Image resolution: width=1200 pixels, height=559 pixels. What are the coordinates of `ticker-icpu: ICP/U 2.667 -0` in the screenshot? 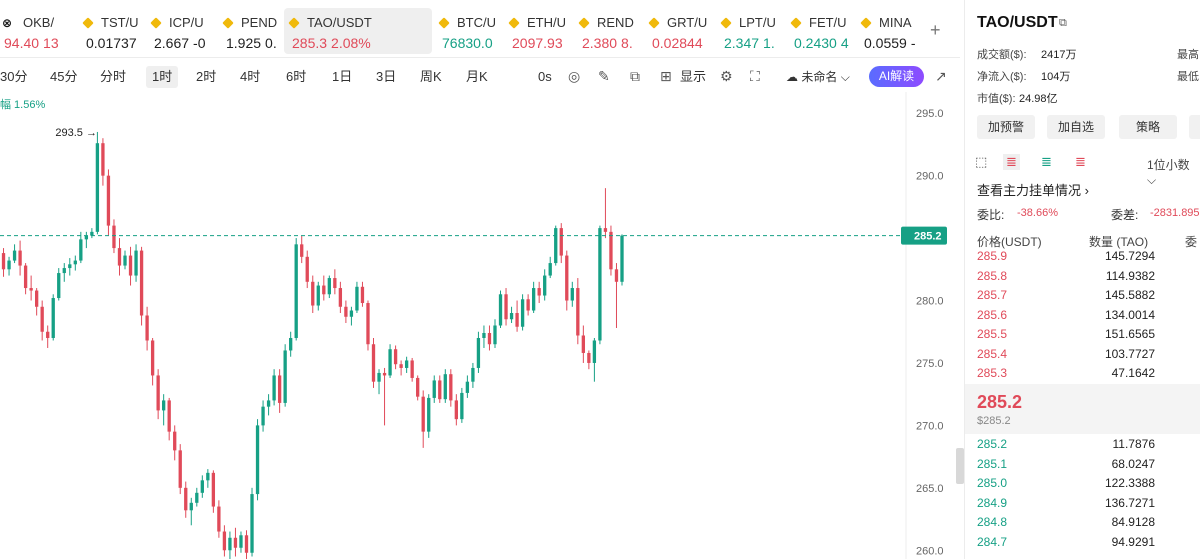 It's located at (181, 31).